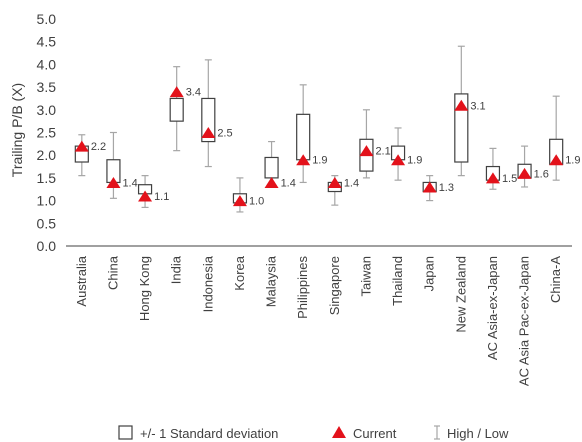 The width and height of the screenshot is (582, 442). I want to click on current-value-label: 1.0, so click(256, 202).